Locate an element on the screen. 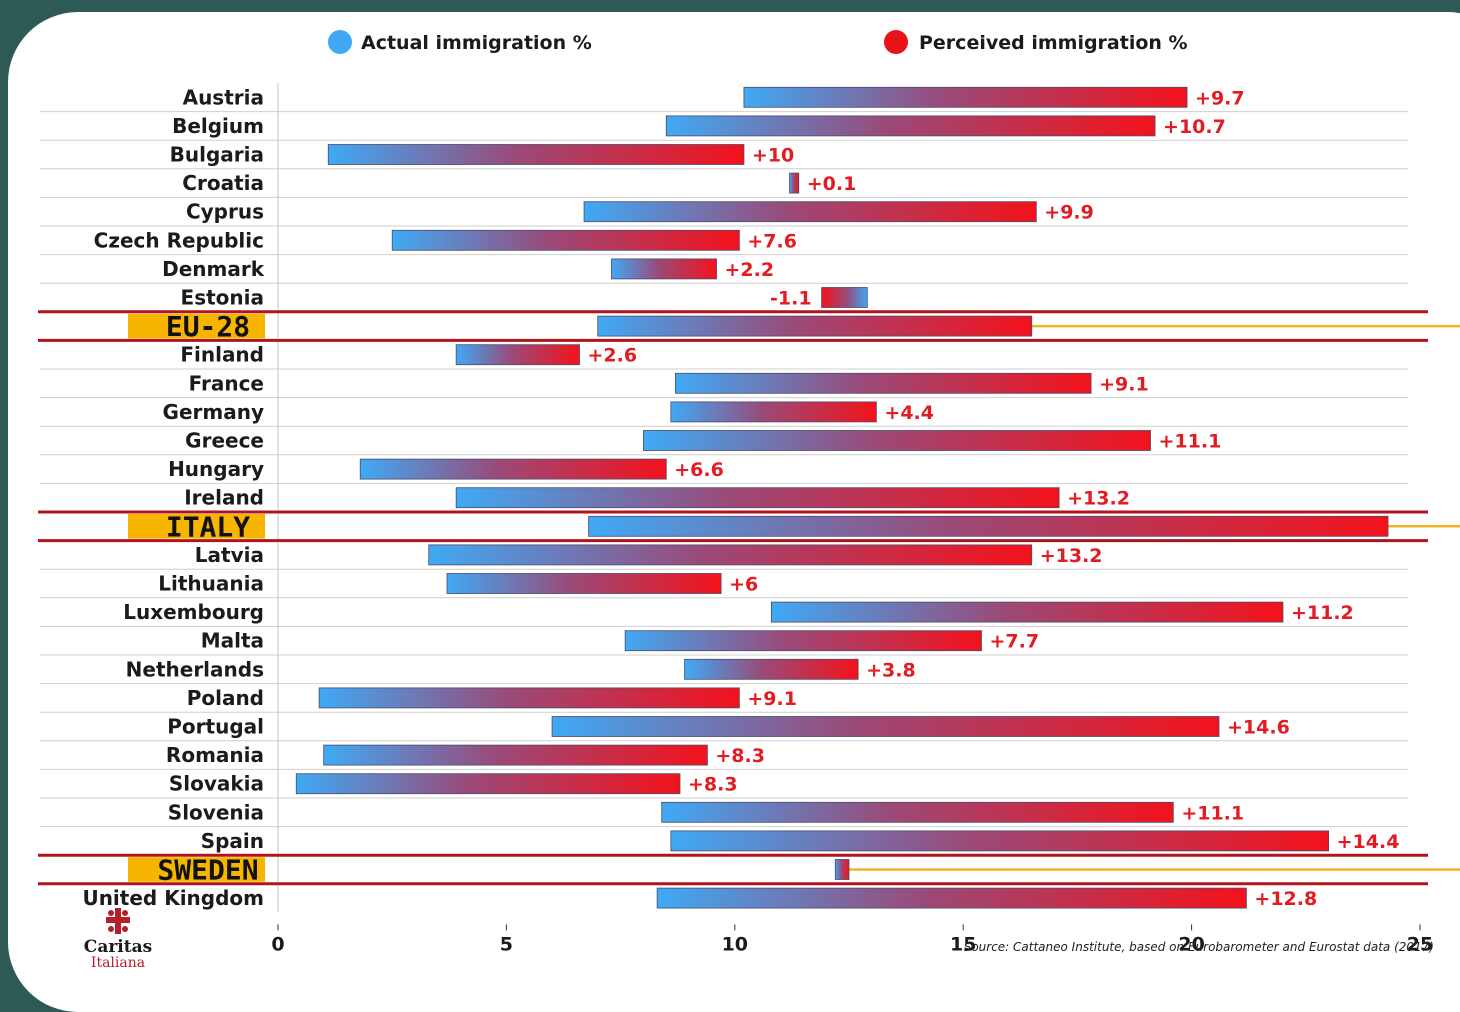 The image size is (1460, 1012). delta-label-romania: +8.3 is located at coordinates (740, 756).